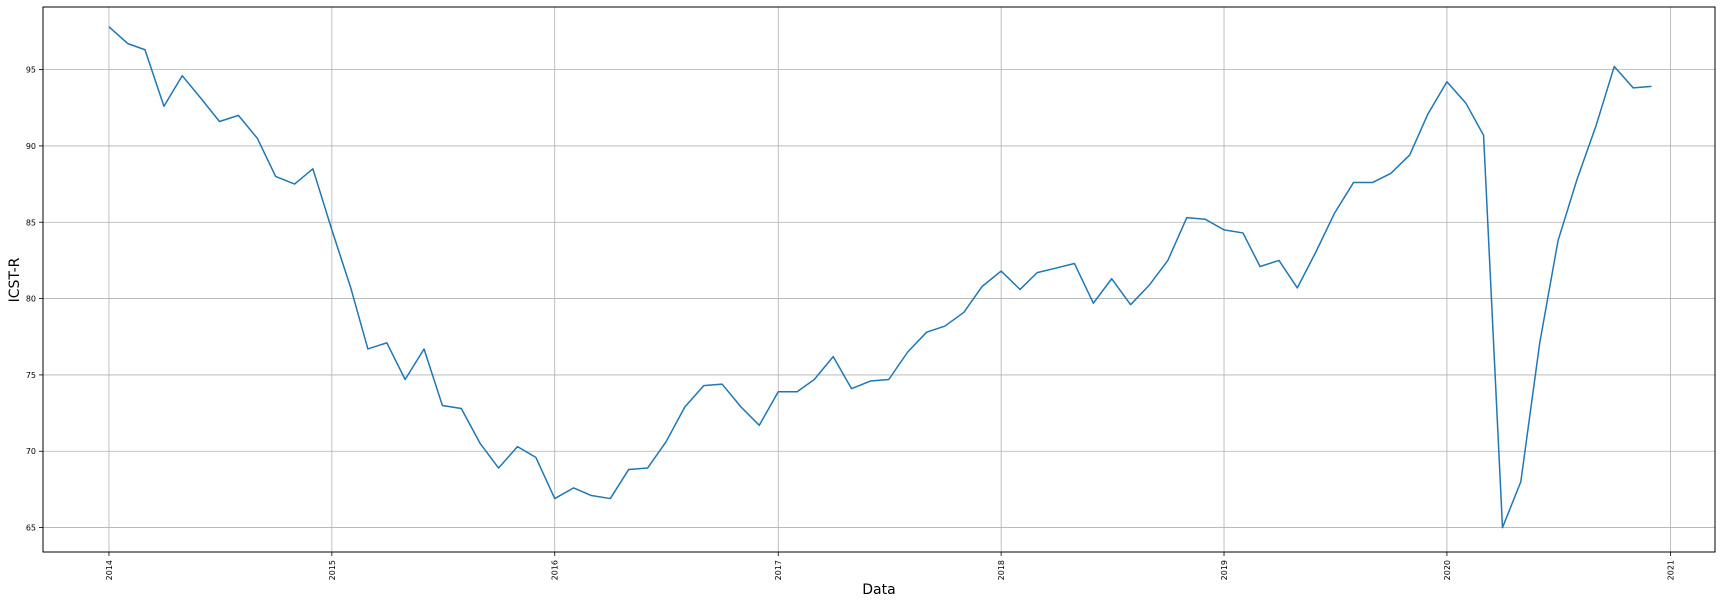 The image size is (1723, 603). I want to click on y-tick-label: 90, so click(31, 146).